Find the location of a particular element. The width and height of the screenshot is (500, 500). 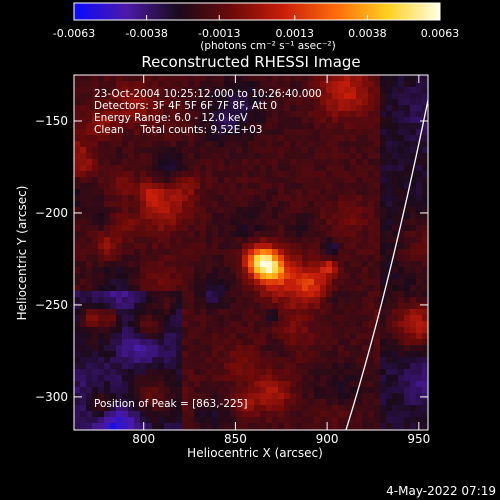

y-tick-label: −150 is located at coordinates (51, 121).